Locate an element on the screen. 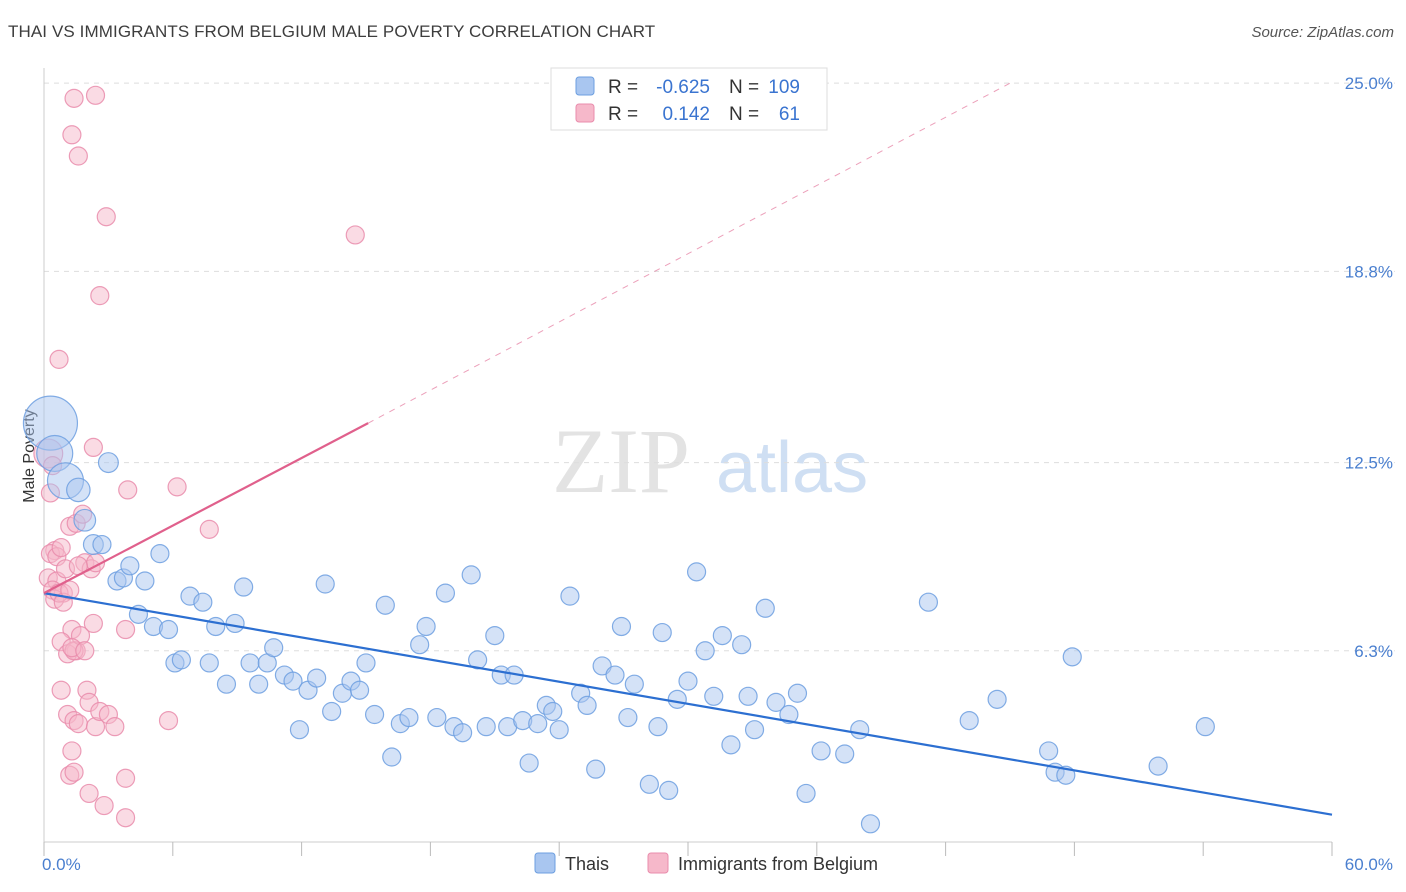 This screenshot has width=1406, height=892. legend-swatch-belgium is located at coordinates (585, 113).